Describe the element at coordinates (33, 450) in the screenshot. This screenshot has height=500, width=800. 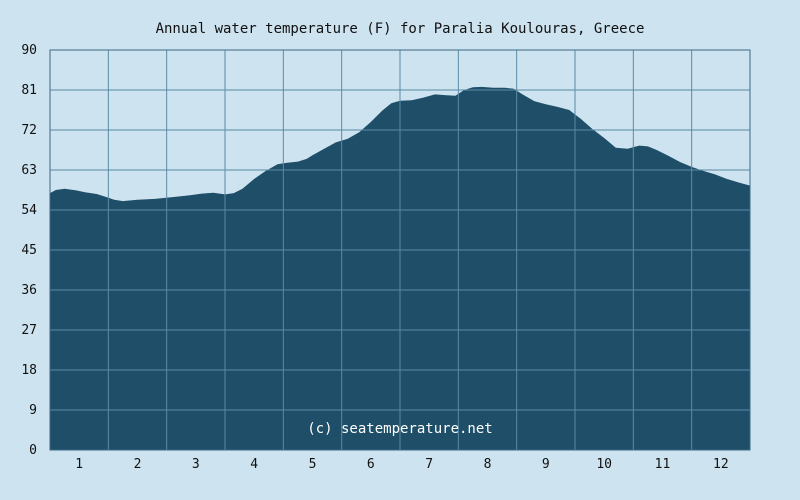
I see `y-tick-label: 0` at that location.